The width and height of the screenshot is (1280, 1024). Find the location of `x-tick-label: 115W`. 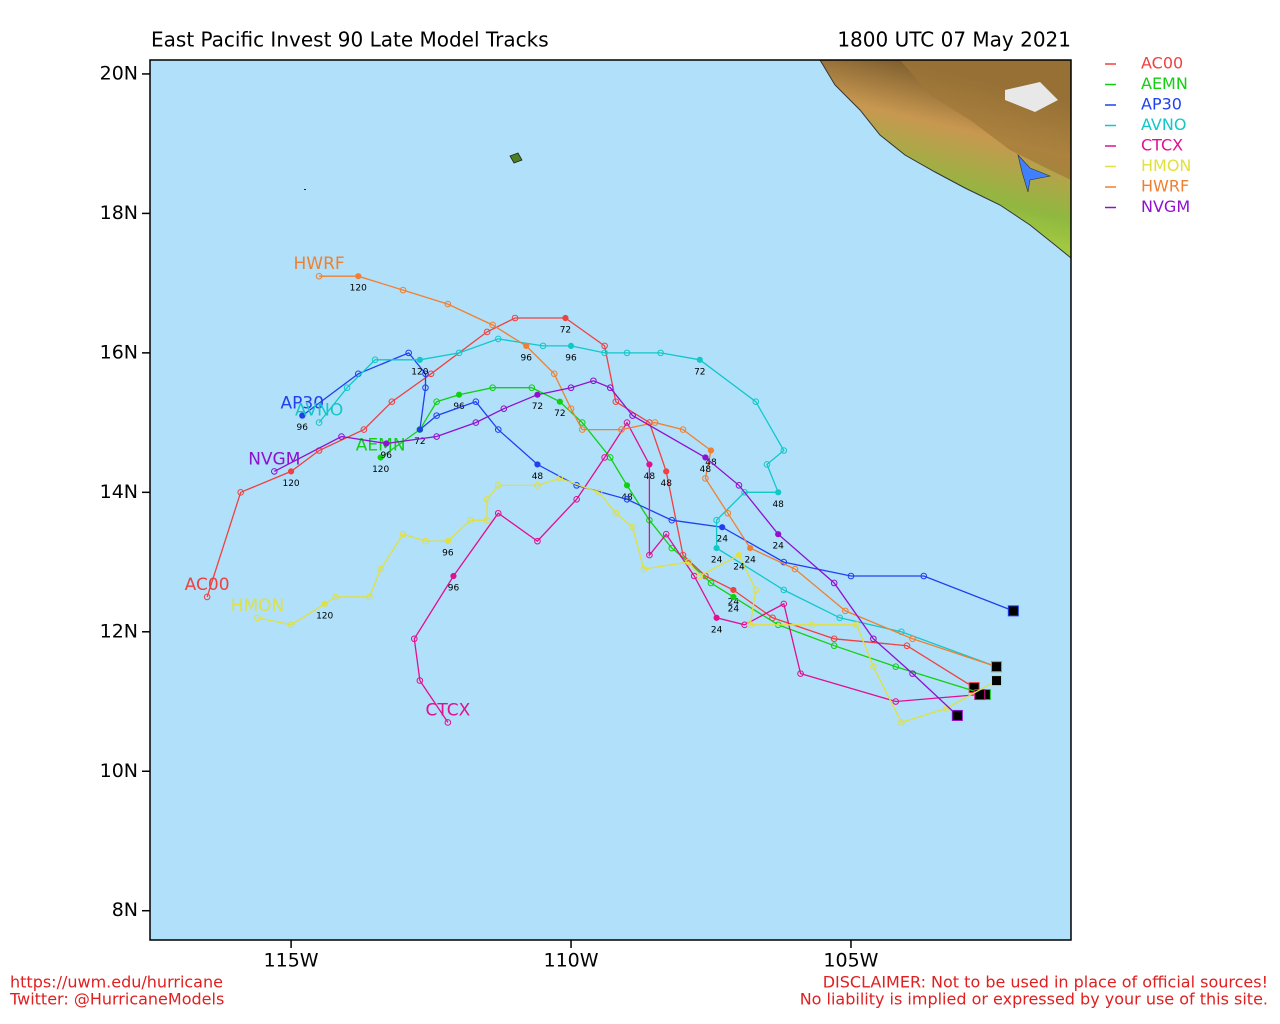

x-tick-label: 115W is located at coordinates (291, 961).